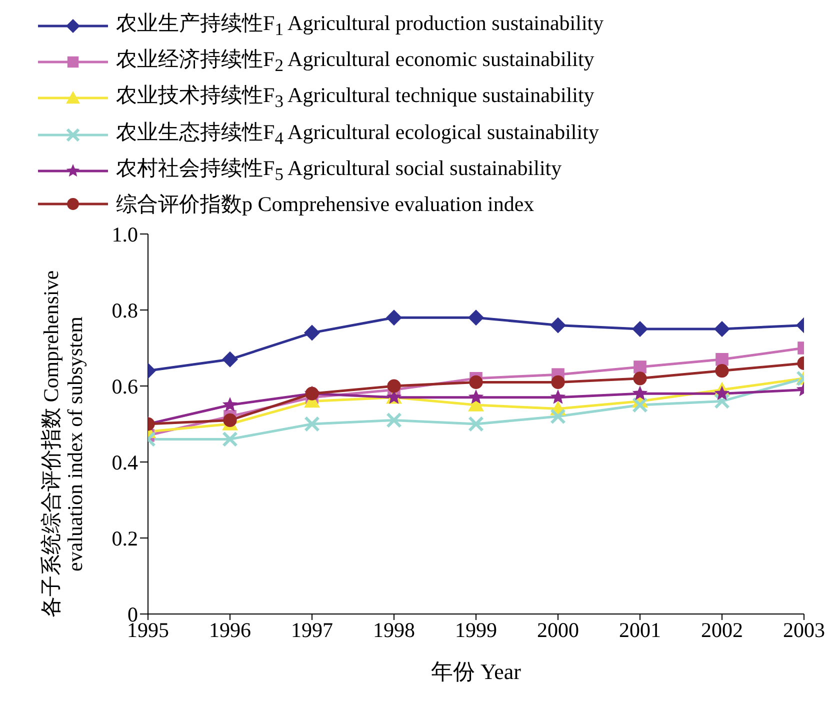  Describe the element at coordinates (63, 444) in the screenshot. I see `y-axis-title: 各子系统综合评价指数 Comprehensive evaluation index of subsystem` at that location.